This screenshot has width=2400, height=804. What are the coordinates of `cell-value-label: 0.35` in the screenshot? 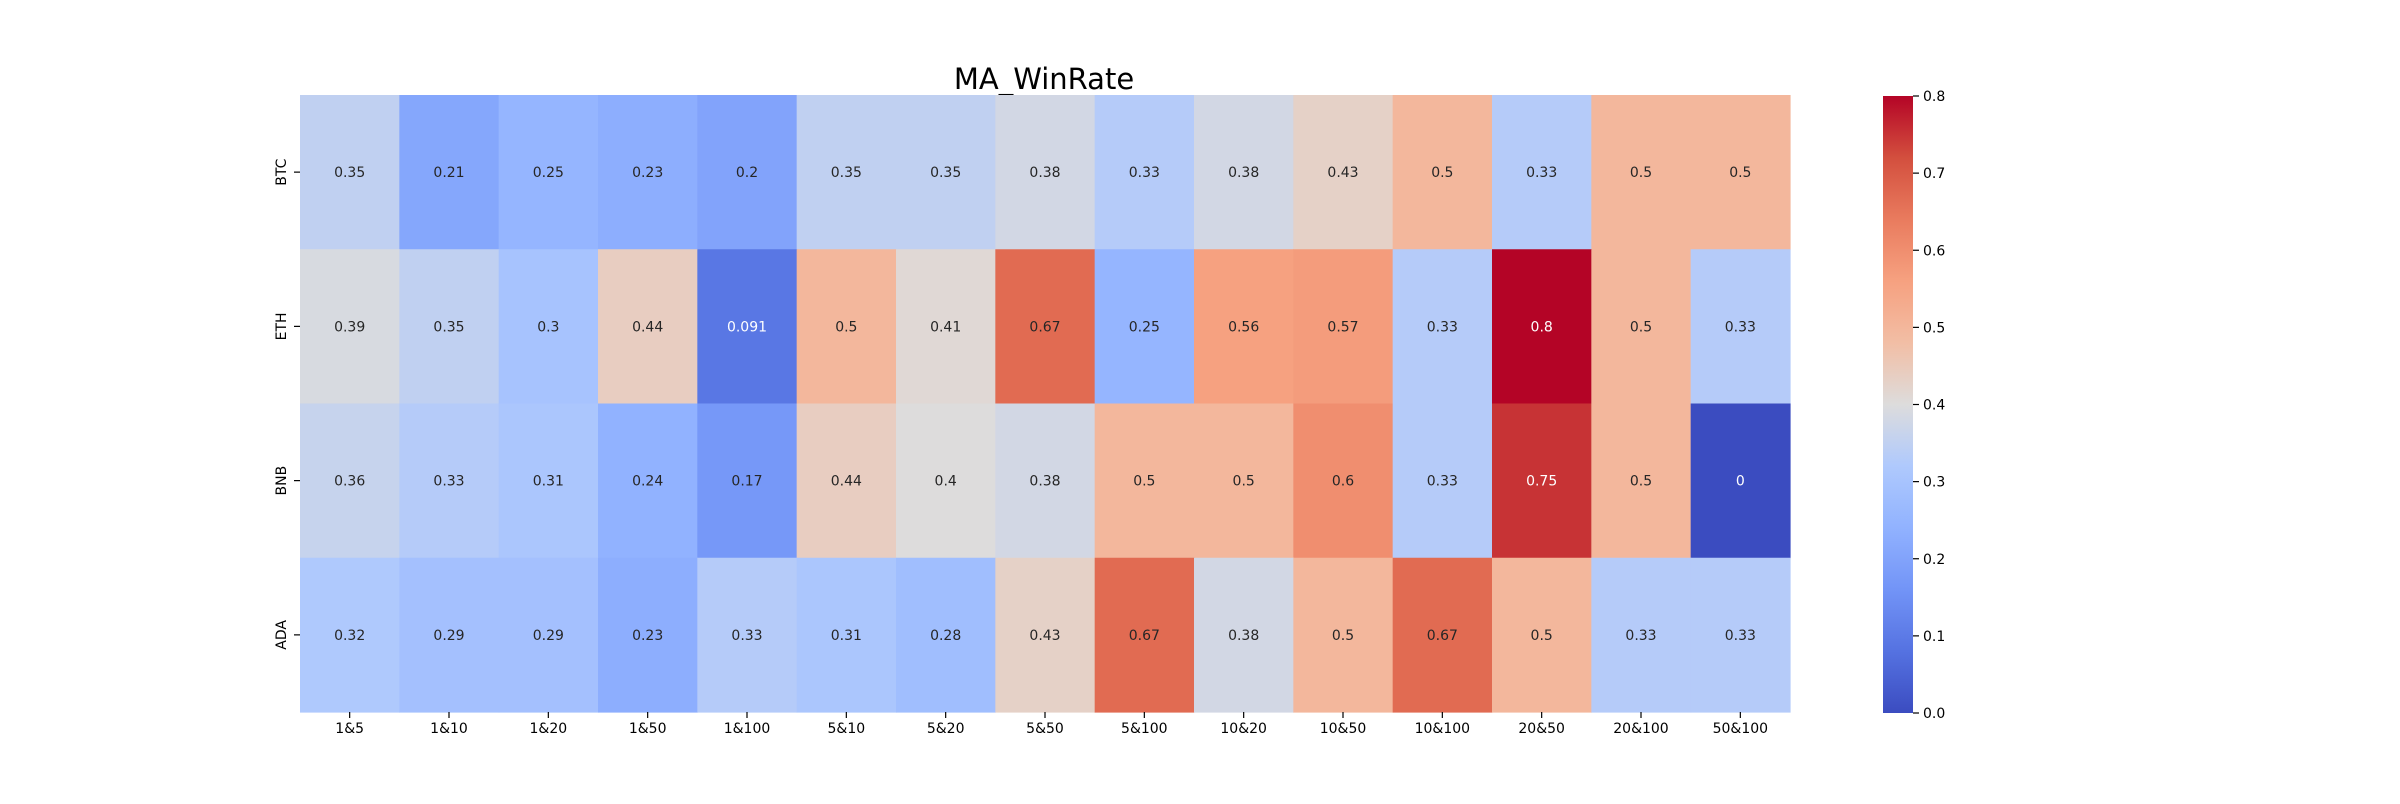 It's located at (349, 173).